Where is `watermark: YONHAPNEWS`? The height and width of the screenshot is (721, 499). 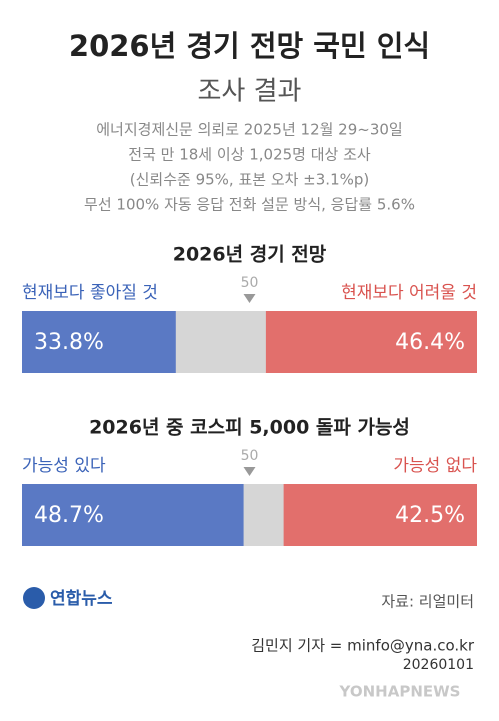 watermark: YONHAPNEWS is located at coordinates (400, 692).